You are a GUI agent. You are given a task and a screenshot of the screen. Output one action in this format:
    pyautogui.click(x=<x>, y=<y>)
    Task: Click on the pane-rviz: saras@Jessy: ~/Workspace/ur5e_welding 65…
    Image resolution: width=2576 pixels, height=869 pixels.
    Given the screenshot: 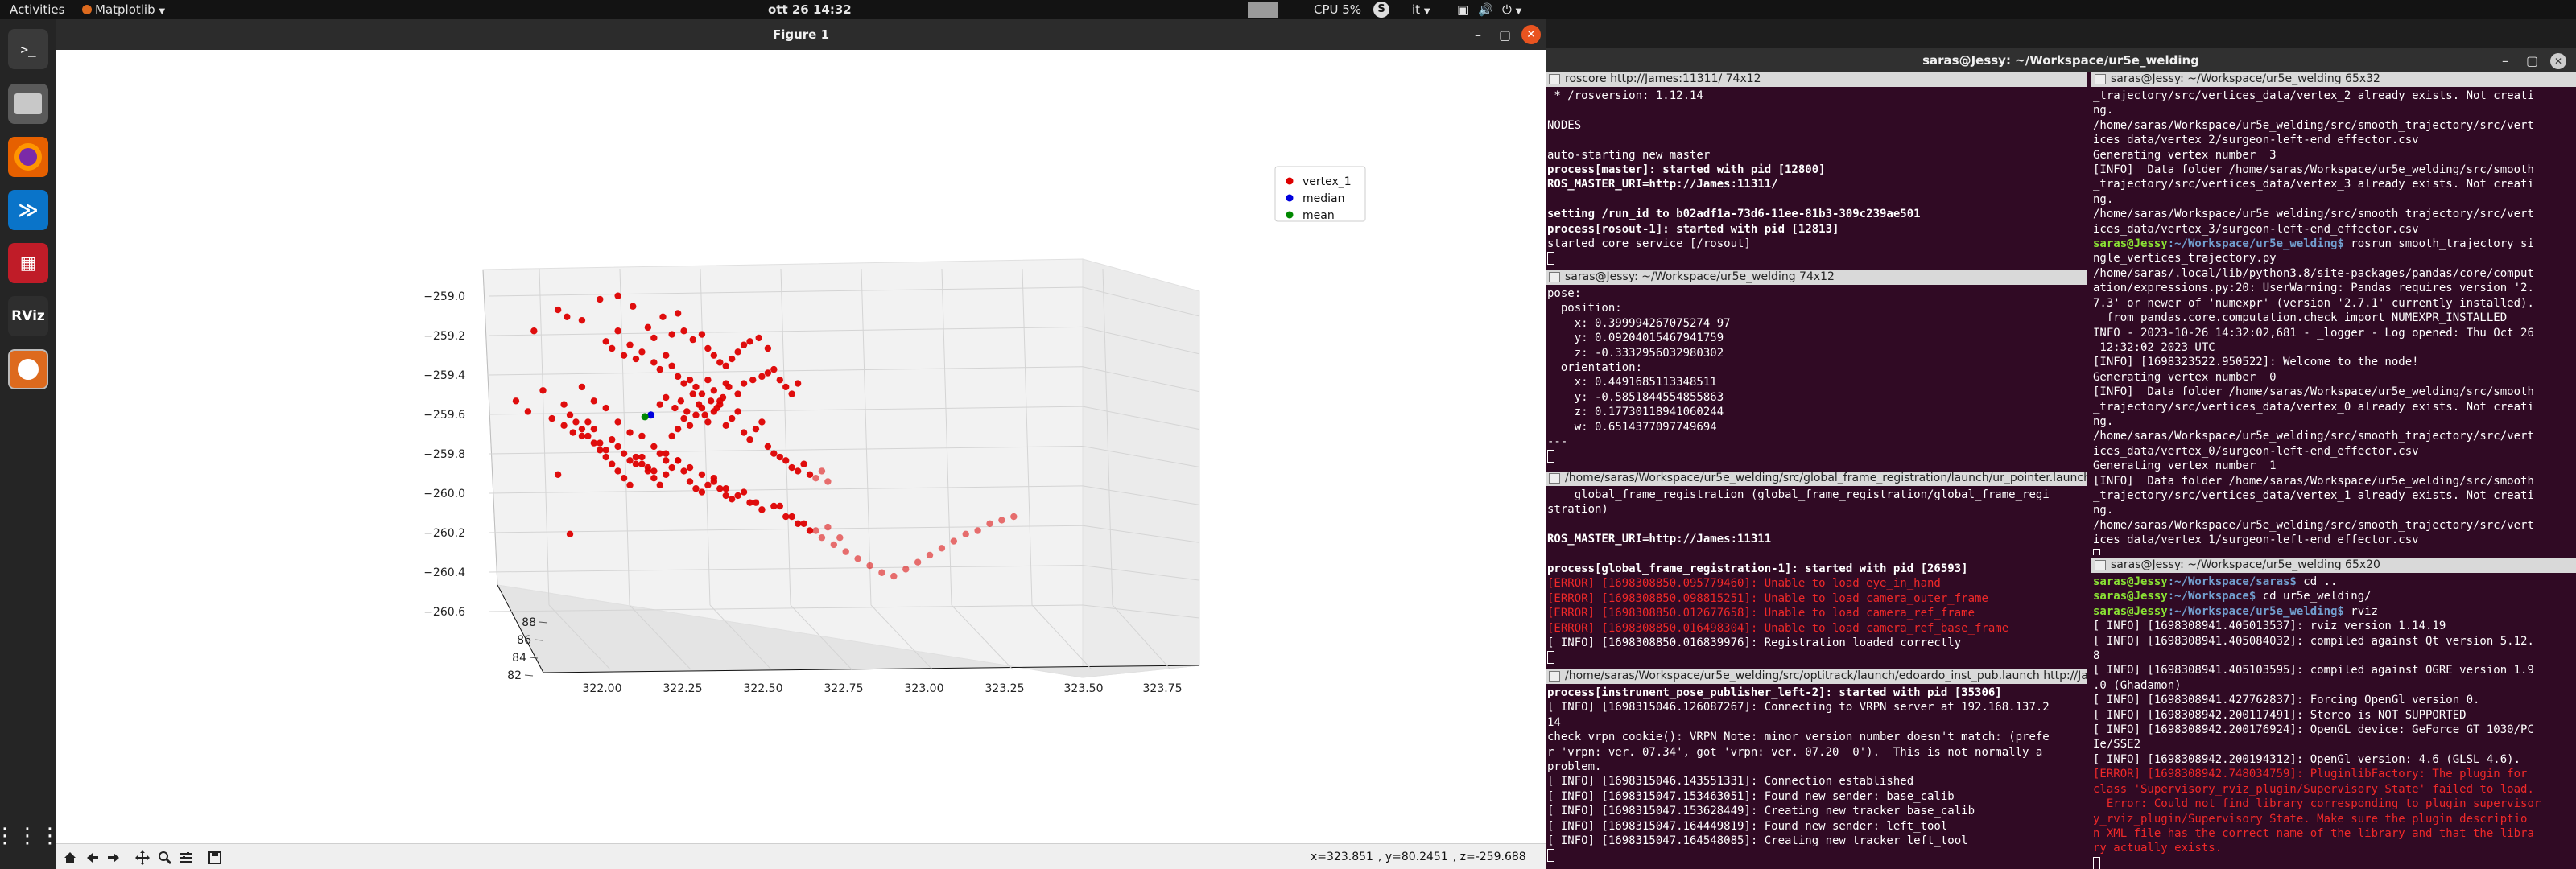 What is the action you would take?
    pyautogui.click(x=2333, y=713)
    